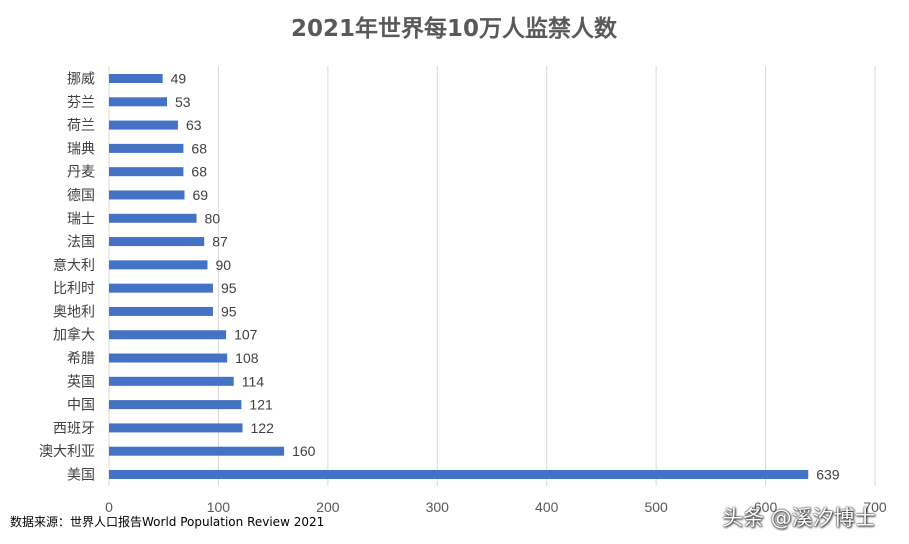 The width and height of the screenshot is (909, 544). What do you see at coordinates (201, 195) in the screenshot?
I see `value-label: 69` at bounding box center [201, 195].